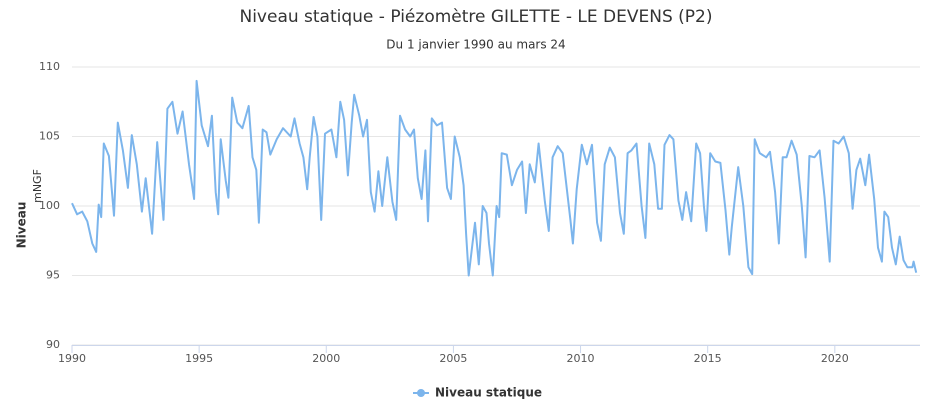 This screenshot has width=952, height=408. What do you see at coordinates (53, 344) in the screenshot?
I see `y-tick-label: 90` at bounding box center [53, 344].